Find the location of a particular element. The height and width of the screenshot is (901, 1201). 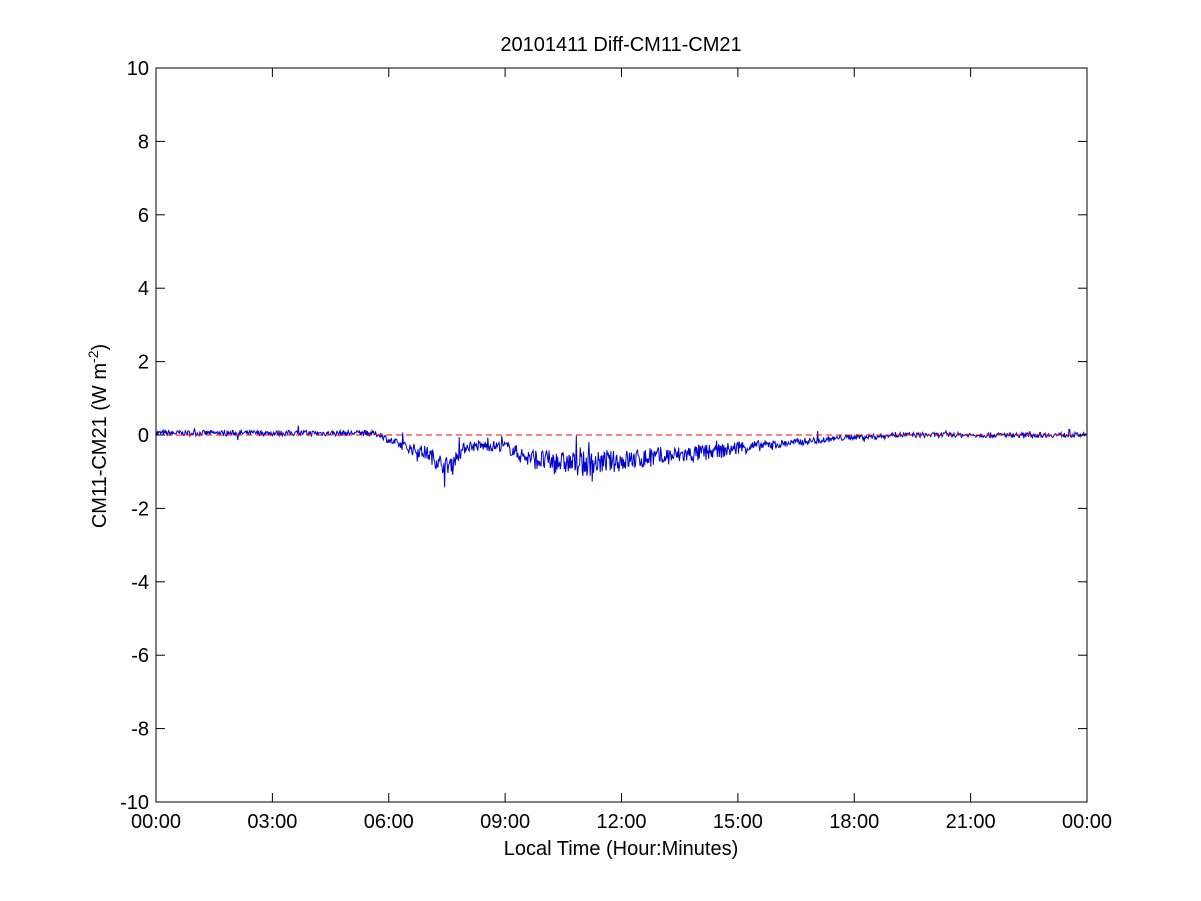

x-tick-label: 18:00 is located at coordinates (854, 822).